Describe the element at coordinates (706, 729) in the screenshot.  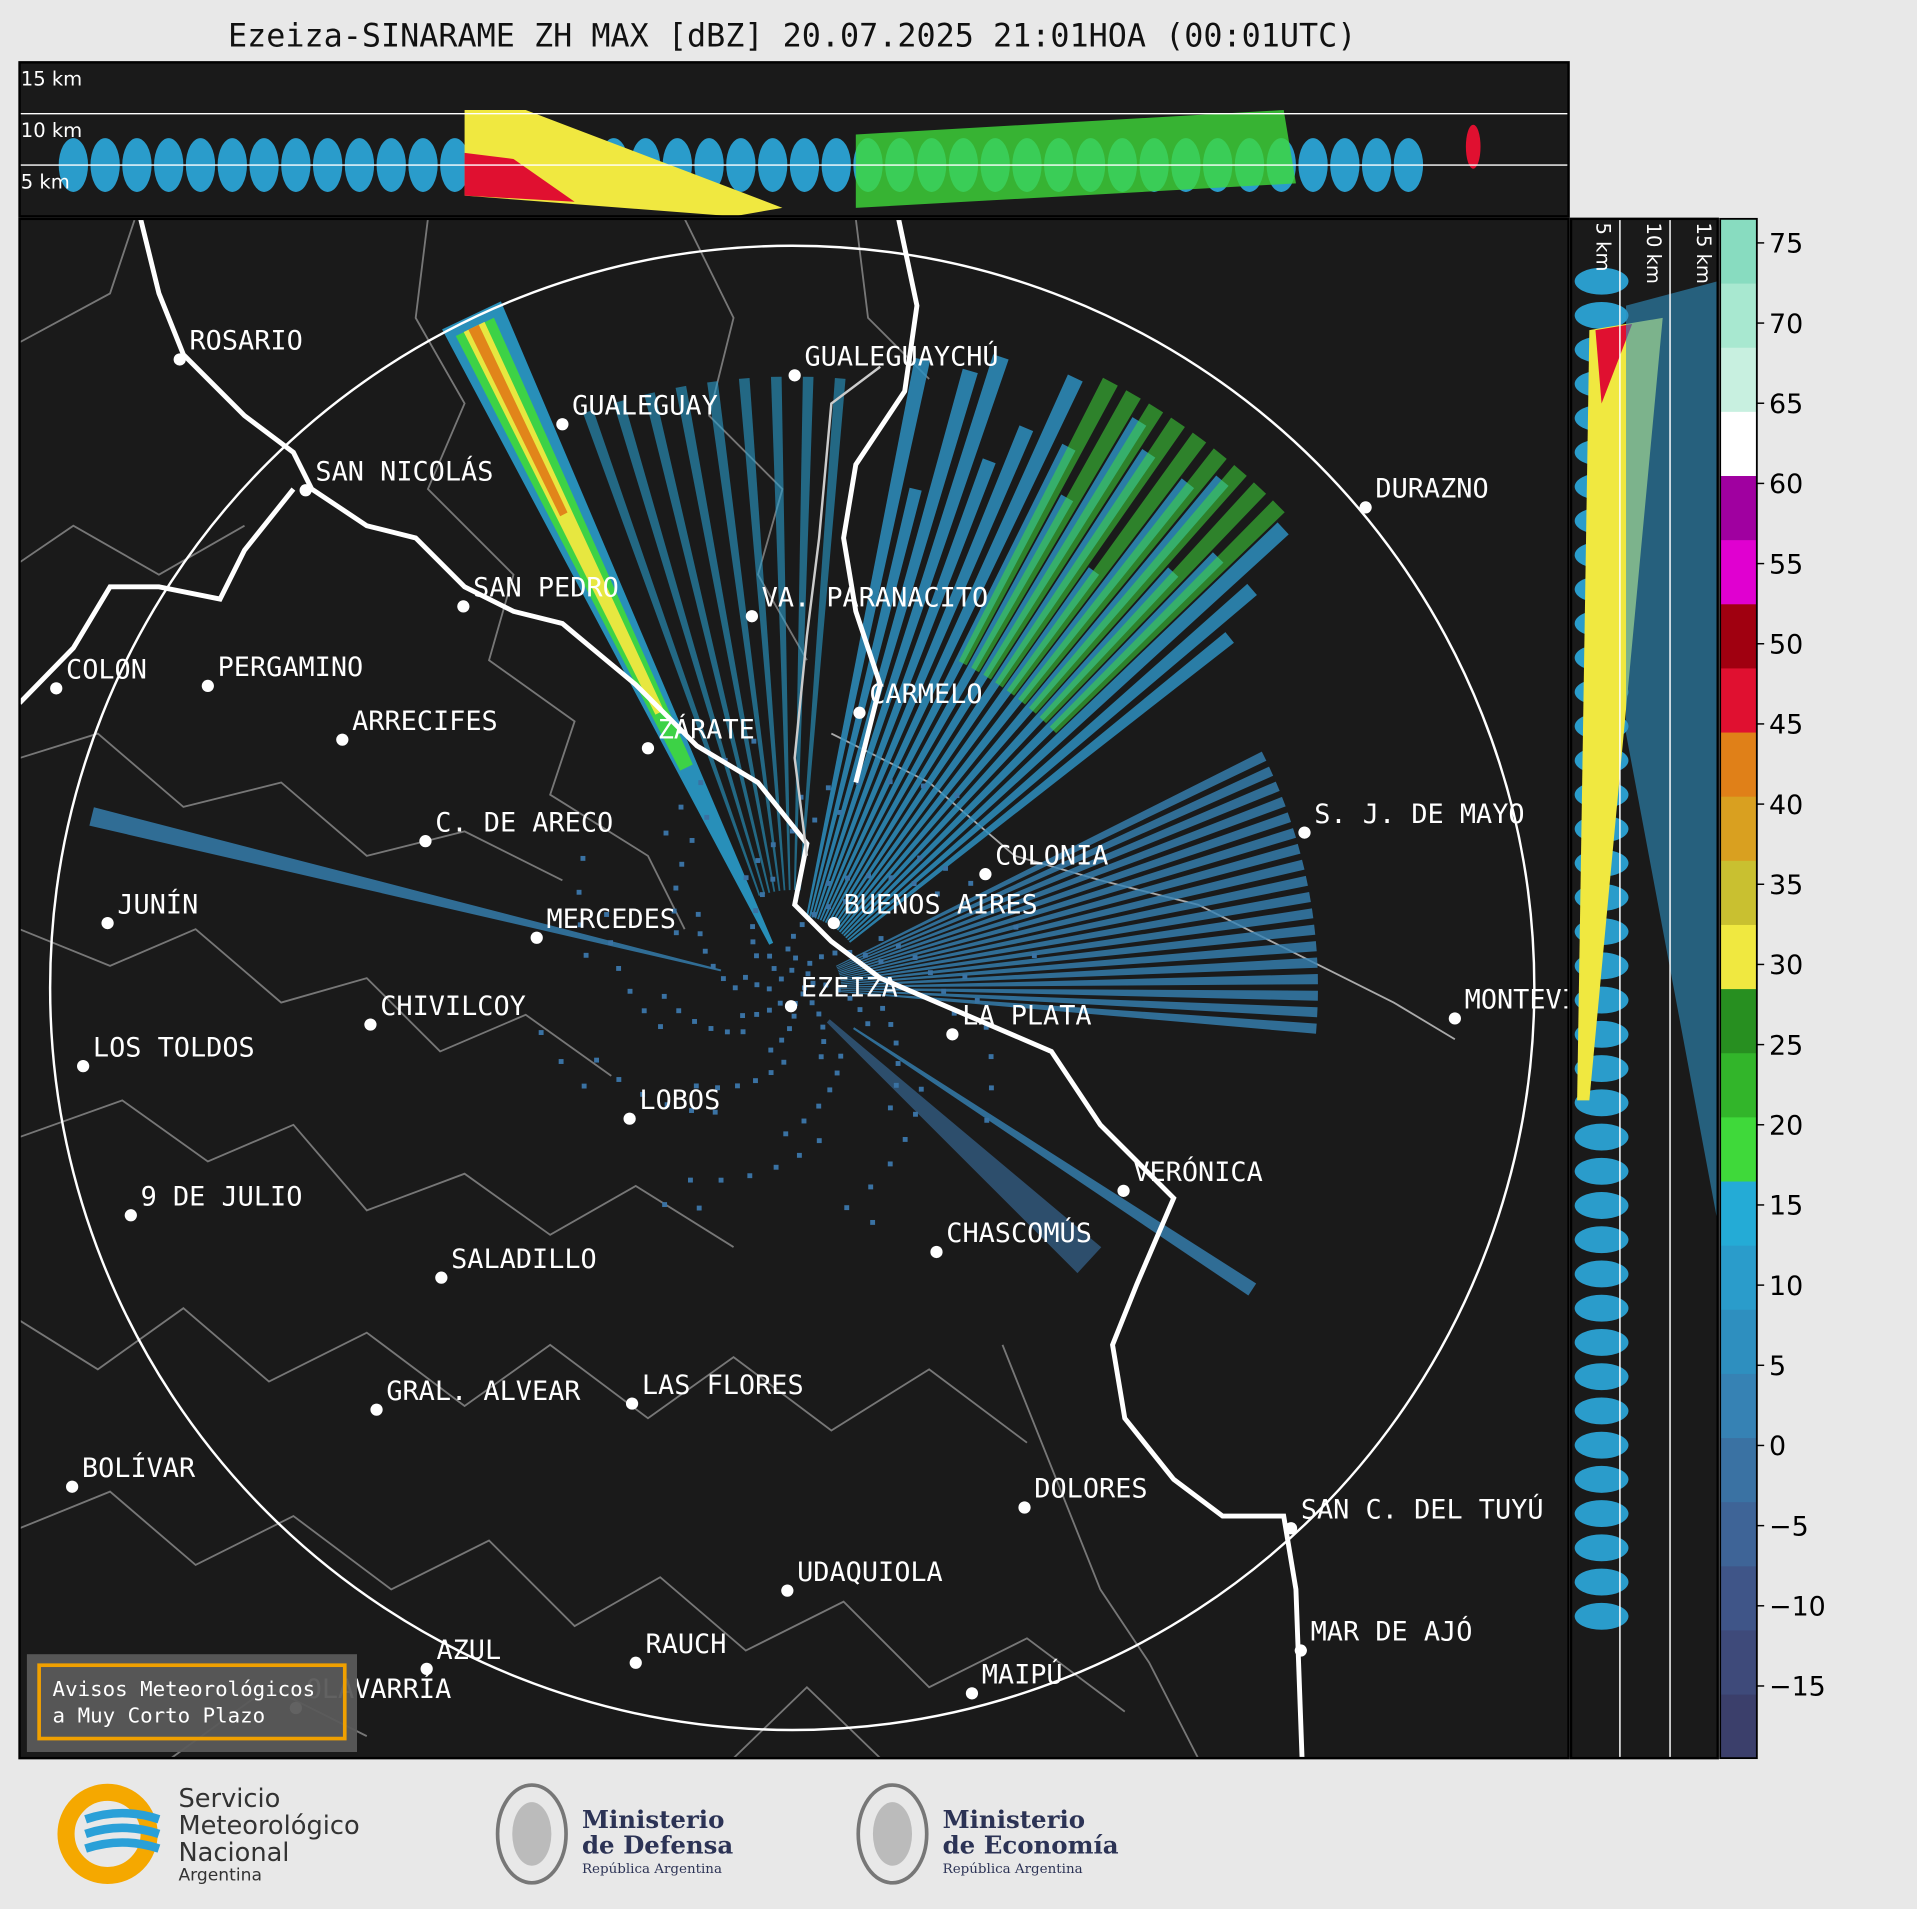
I see `city-label: ZÁRATE` at that location.